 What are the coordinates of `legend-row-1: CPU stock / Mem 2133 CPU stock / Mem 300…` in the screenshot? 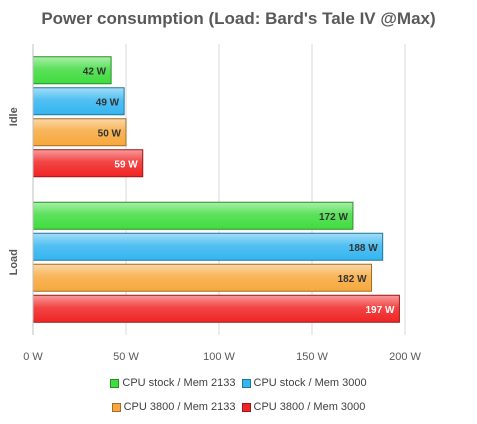 It's located at (238, 383).